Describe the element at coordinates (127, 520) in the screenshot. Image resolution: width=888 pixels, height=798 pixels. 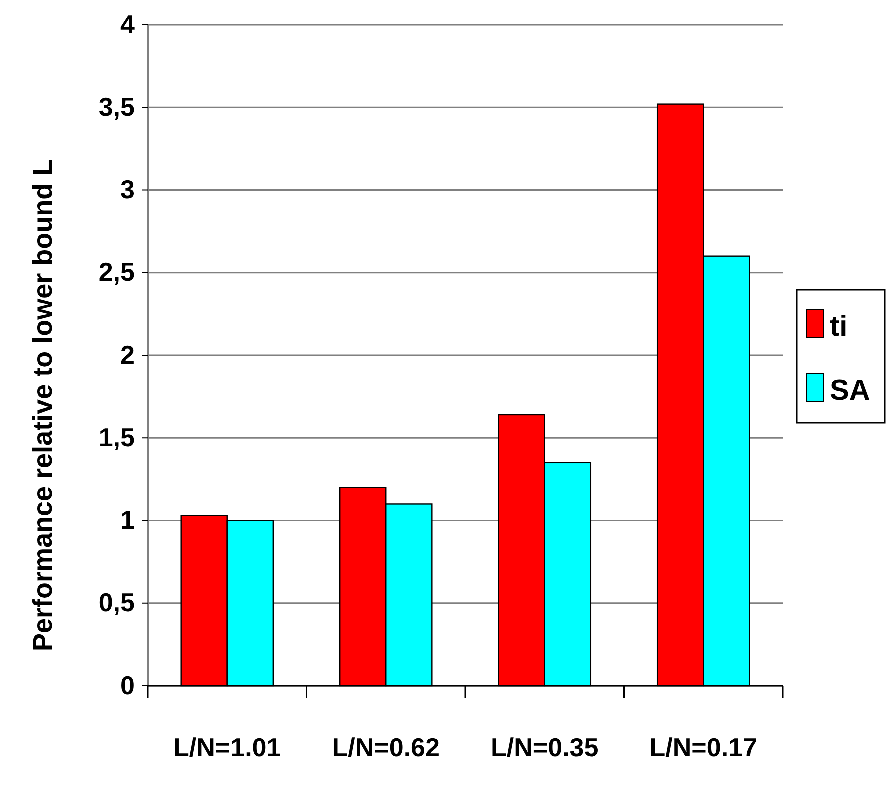
I see `y-tick-label: 1` at that location.